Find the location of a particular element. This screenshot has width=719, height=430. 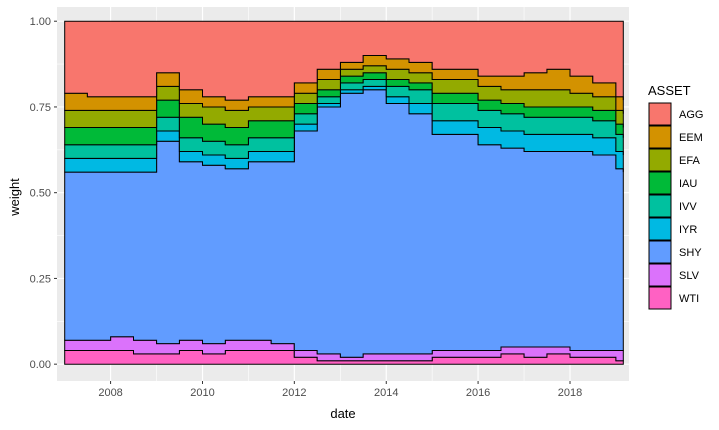

legend-key-iau is located at coordinates (660, 183).